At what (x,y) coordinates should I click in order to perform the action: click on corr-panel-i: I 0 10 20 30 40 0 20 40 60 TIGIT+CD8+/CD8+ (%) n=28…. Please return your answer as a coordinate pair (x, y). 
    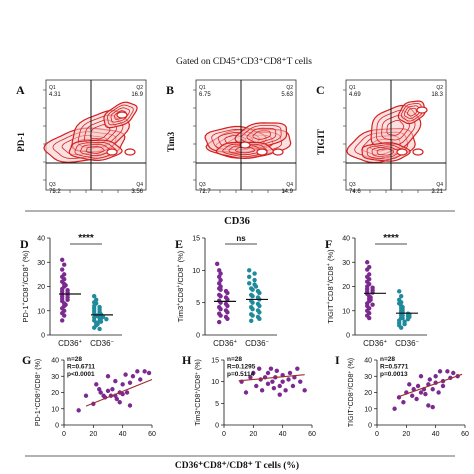
    Looking at the image, I should click on (402, 395).